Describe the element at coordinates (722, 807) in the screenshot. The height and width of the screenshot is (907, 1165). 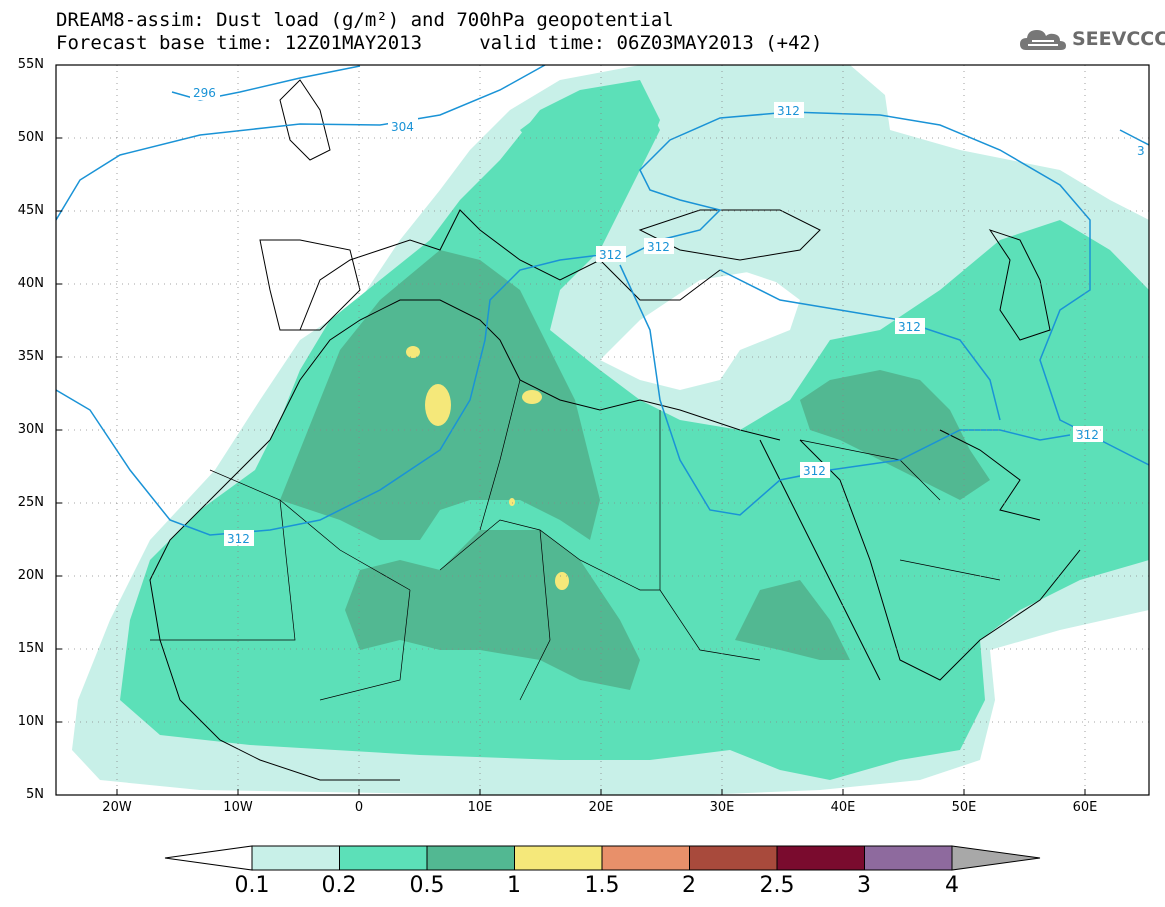
I see `lon-label-30e: 30E` at that location.